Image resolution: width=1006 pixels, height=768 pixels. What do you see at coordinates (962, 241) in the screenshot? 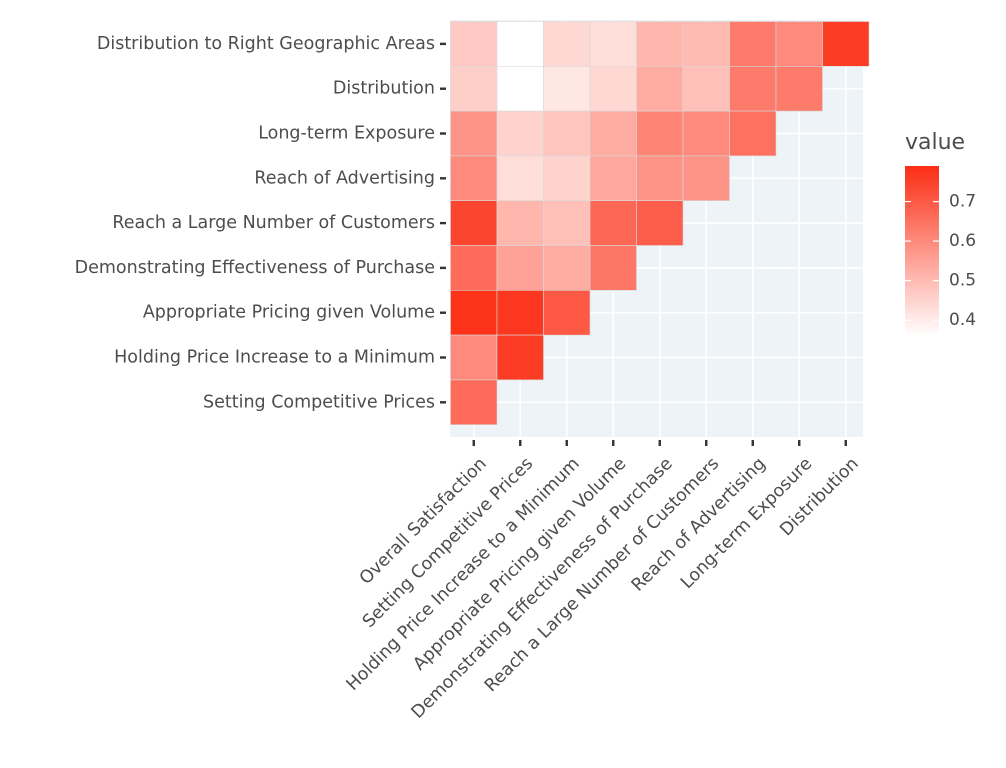
I see `legend-tick-label: 0.6` at bounding box center [962, 241].